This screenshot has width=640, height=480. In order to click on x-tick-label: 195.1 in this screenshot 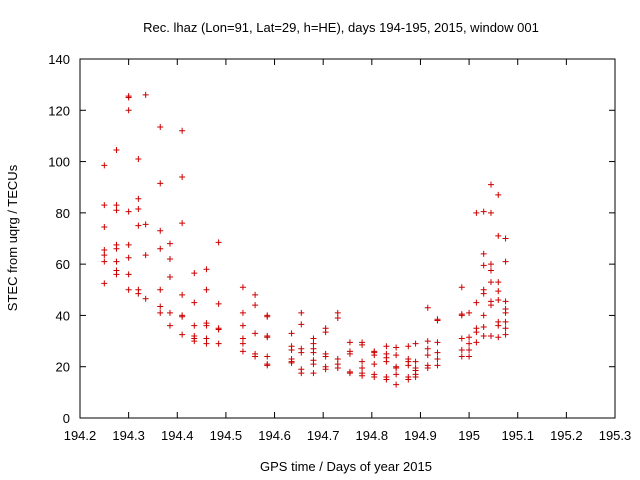, I will do `click(517, 435)`.